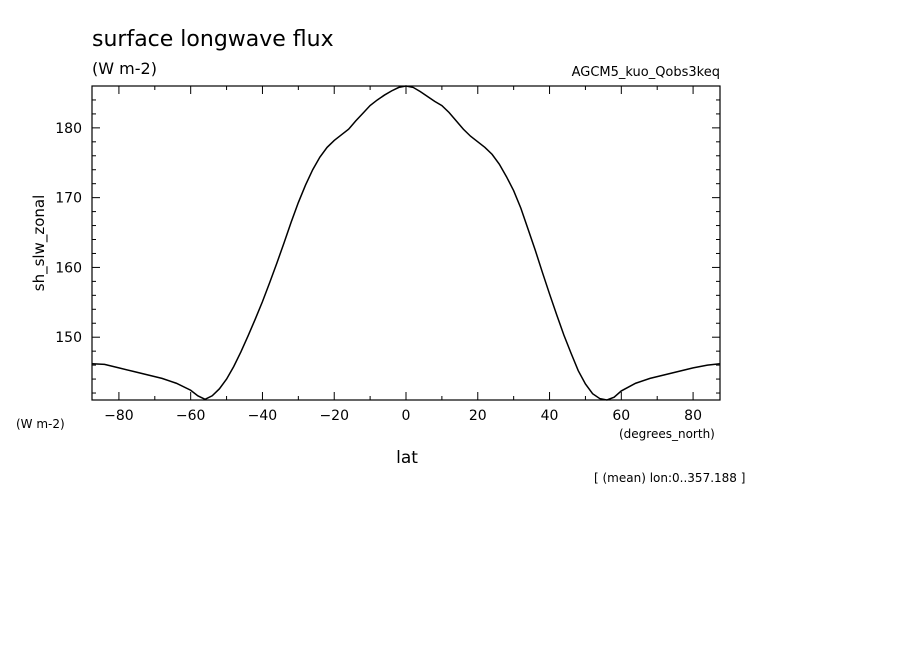 This screenshot has width=904, height=654. Describe the element at coordinates (478, 416) in the screenshot. I see `x-tick-label: 20` at that location.